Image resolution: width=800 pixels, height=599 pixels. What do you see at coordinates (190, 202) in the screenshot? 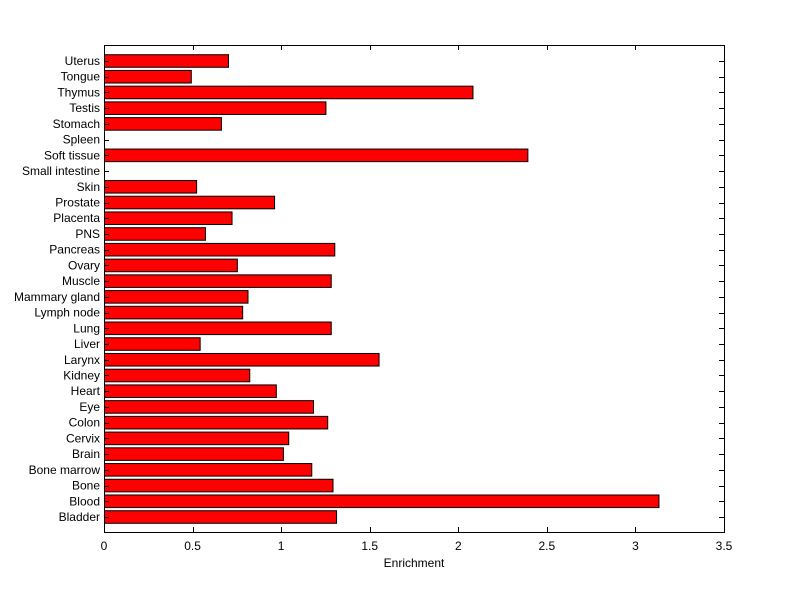
I see `bar-prostate` at bounding box center [190, 202].